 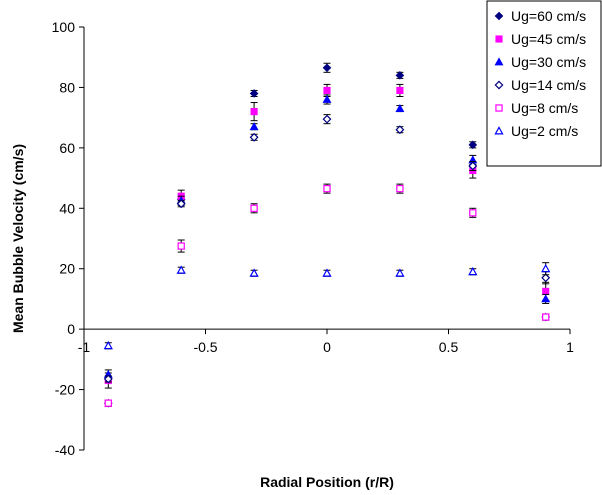 What do you see at coordinates (65, 450) in the screenshot?
I see `y-tick-label: -40` at bounding box center [65, 450].